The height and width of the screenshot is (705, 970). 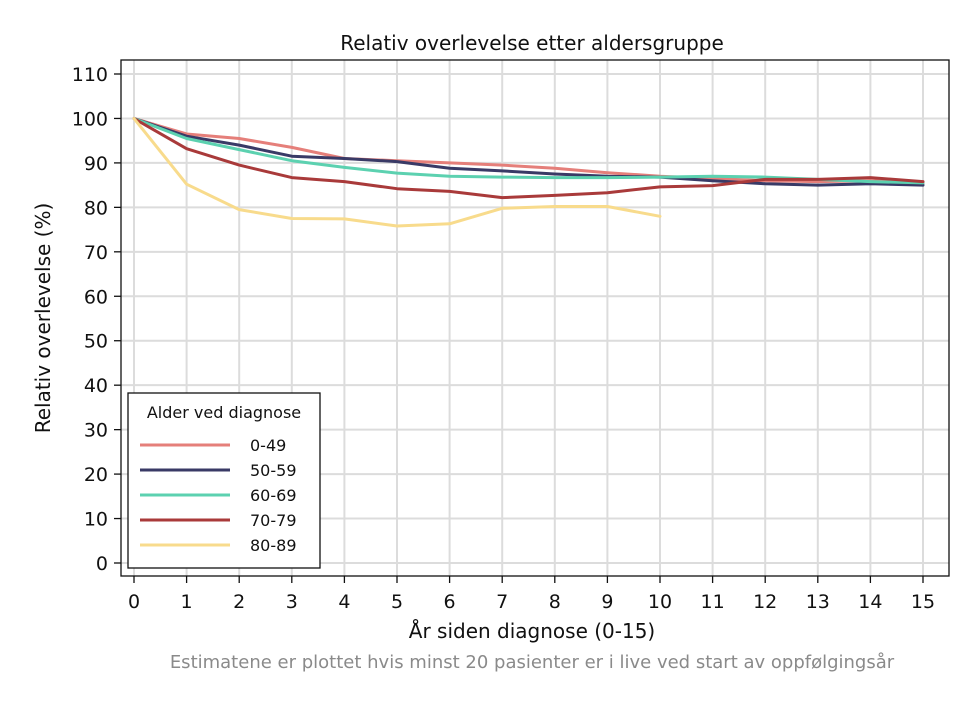 I want to click on legend-label-0-49: 0-49, so click(x=268, y=445).